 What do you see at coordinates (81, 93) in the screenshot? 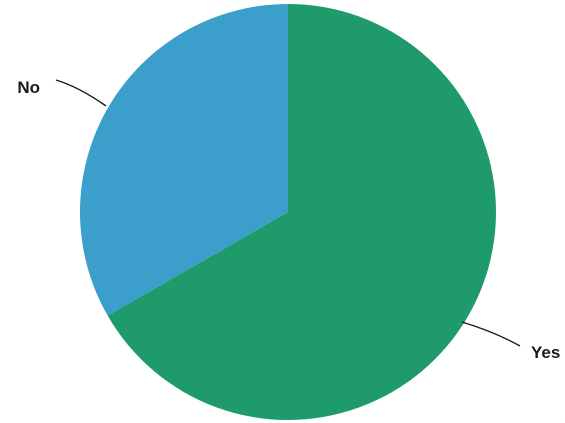
I see `leader-line-no` at bounding box center [81, 93].